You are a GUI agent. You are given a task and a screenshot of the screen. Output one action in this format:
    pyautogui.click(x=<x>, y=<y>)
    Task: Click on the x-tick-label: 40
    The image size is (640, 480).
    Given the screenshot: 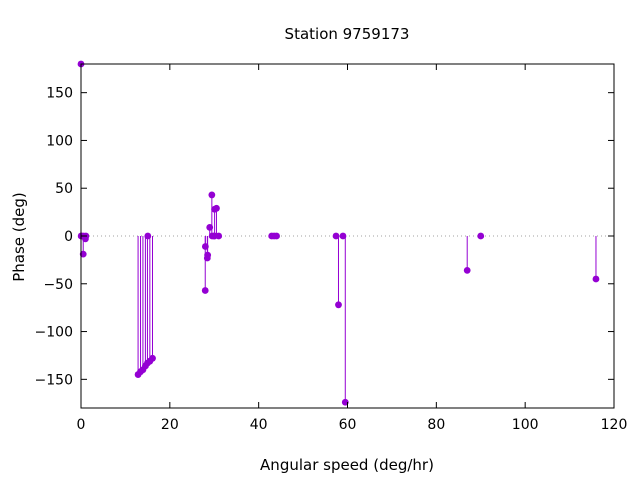 What is the action you would take?
    pyautogui.click(x=259, y=425)
    